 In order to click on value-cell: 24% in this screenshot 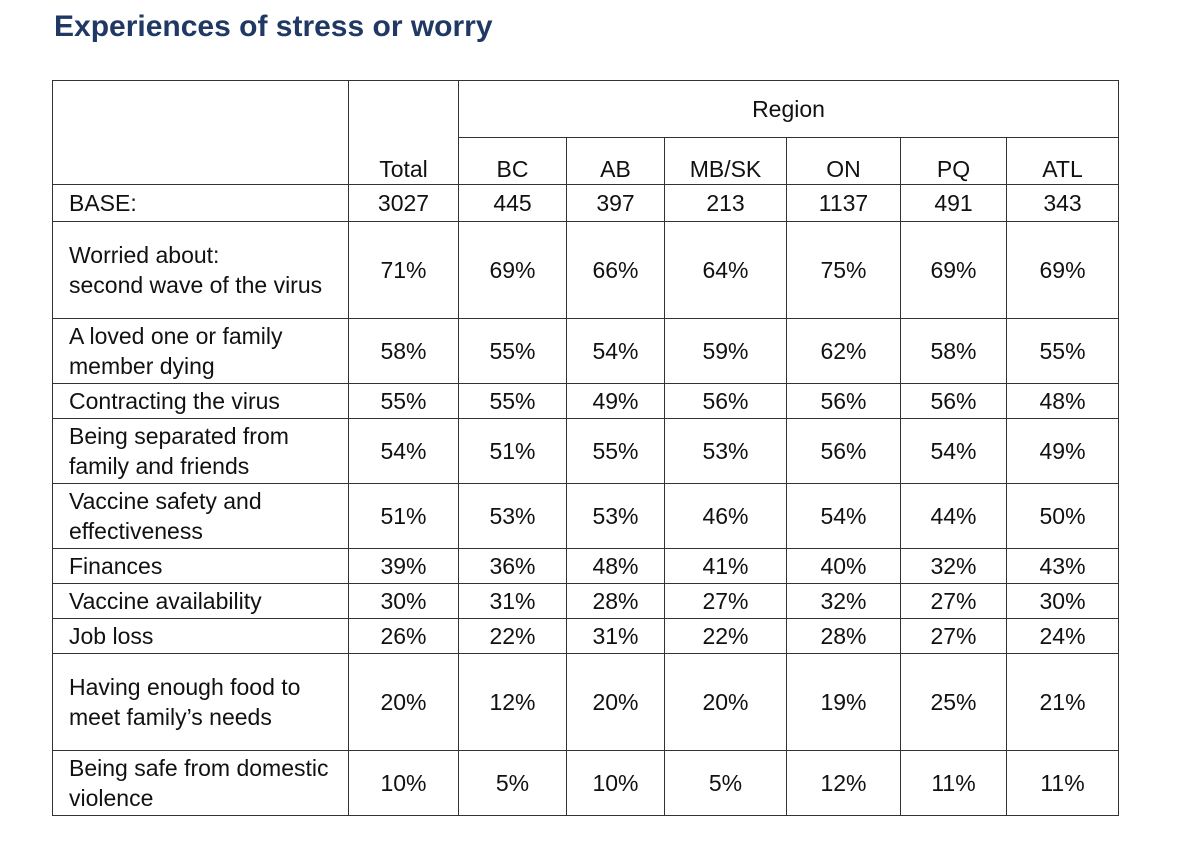, I will do `click(1062, 636)`.